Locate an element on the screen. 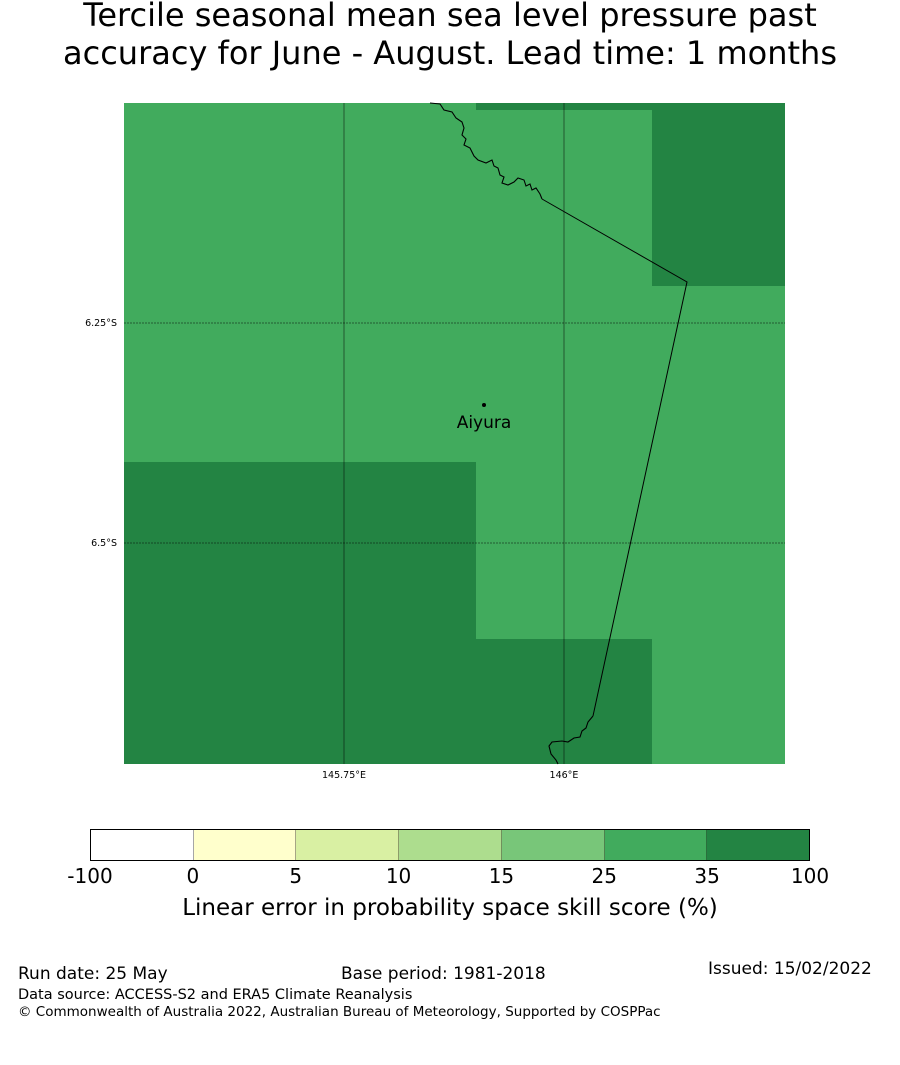 Image resolution: width=900 pixels, height=1065 pixels. colorbar is located at coordinates (450, 845).